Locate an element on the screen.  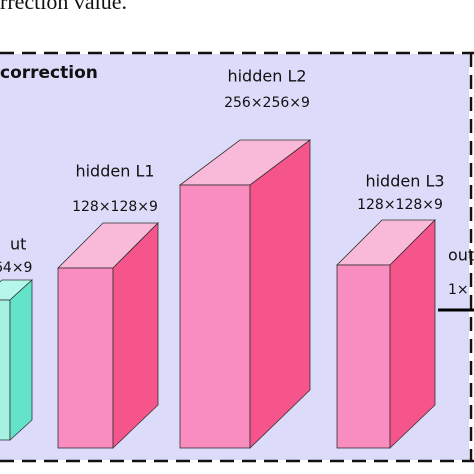
caption: rrection value. is located at coordinates (63, 7).